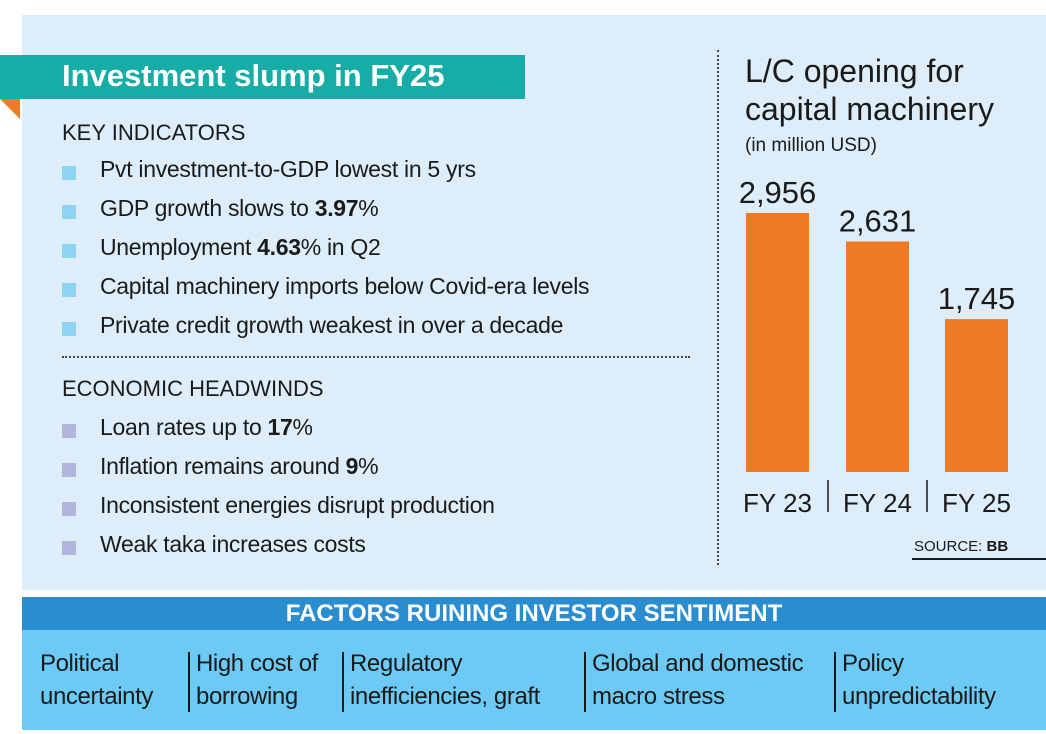 Image resolution: width=1046 pixels, height=734 pixels. I want to click on title: Investment slump in FY25, so click(253, 75).